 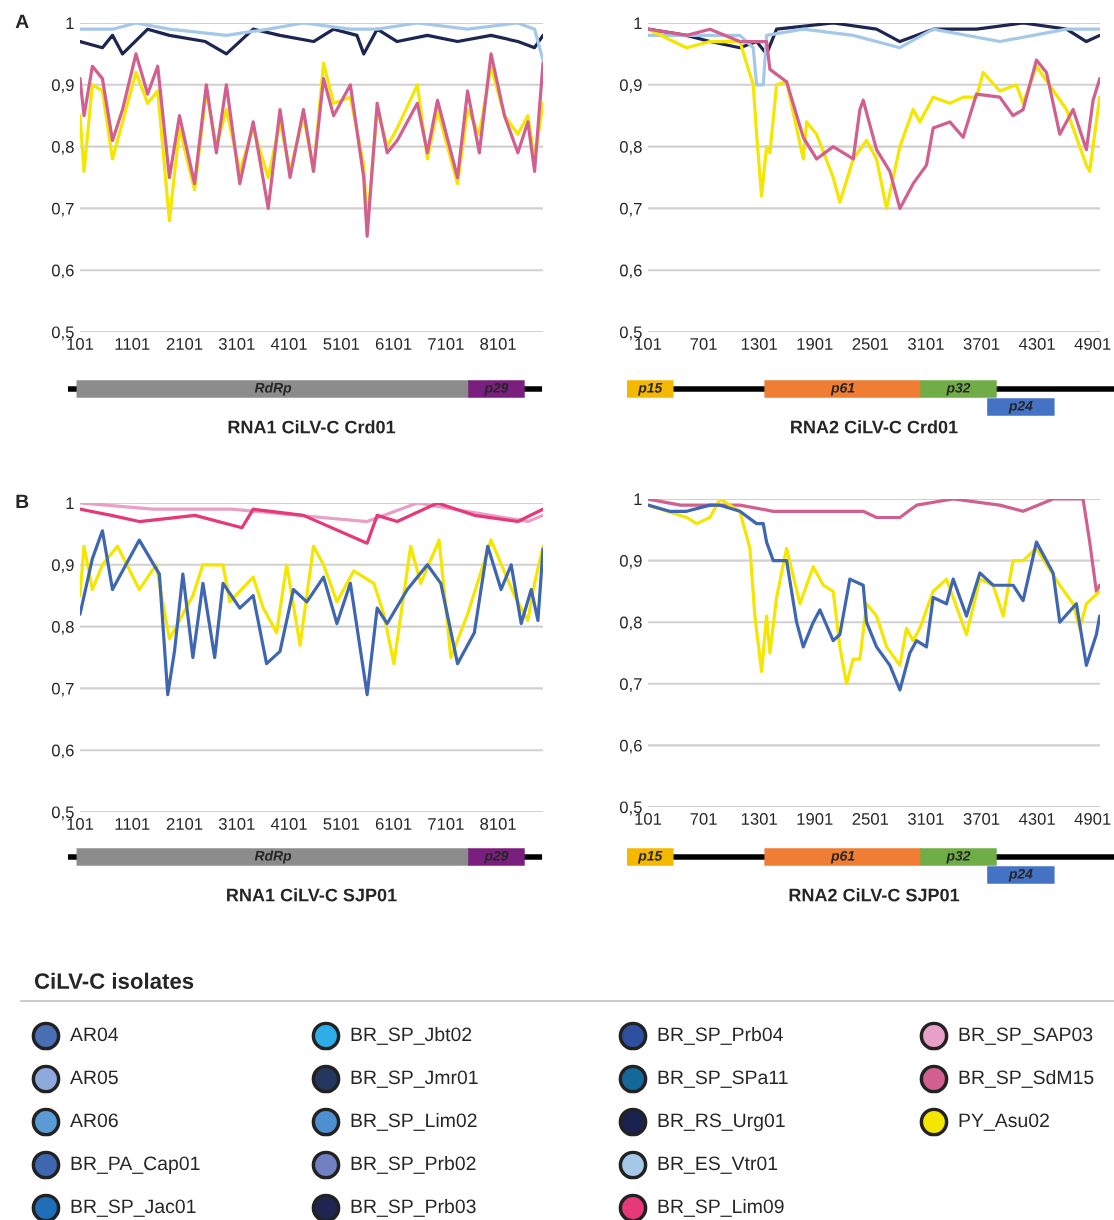 What do you see at coordinates (718, 1165) in the screenshot?
I see `category-label: BR_ES_Vtr01` at bounding box center [718, 1165].